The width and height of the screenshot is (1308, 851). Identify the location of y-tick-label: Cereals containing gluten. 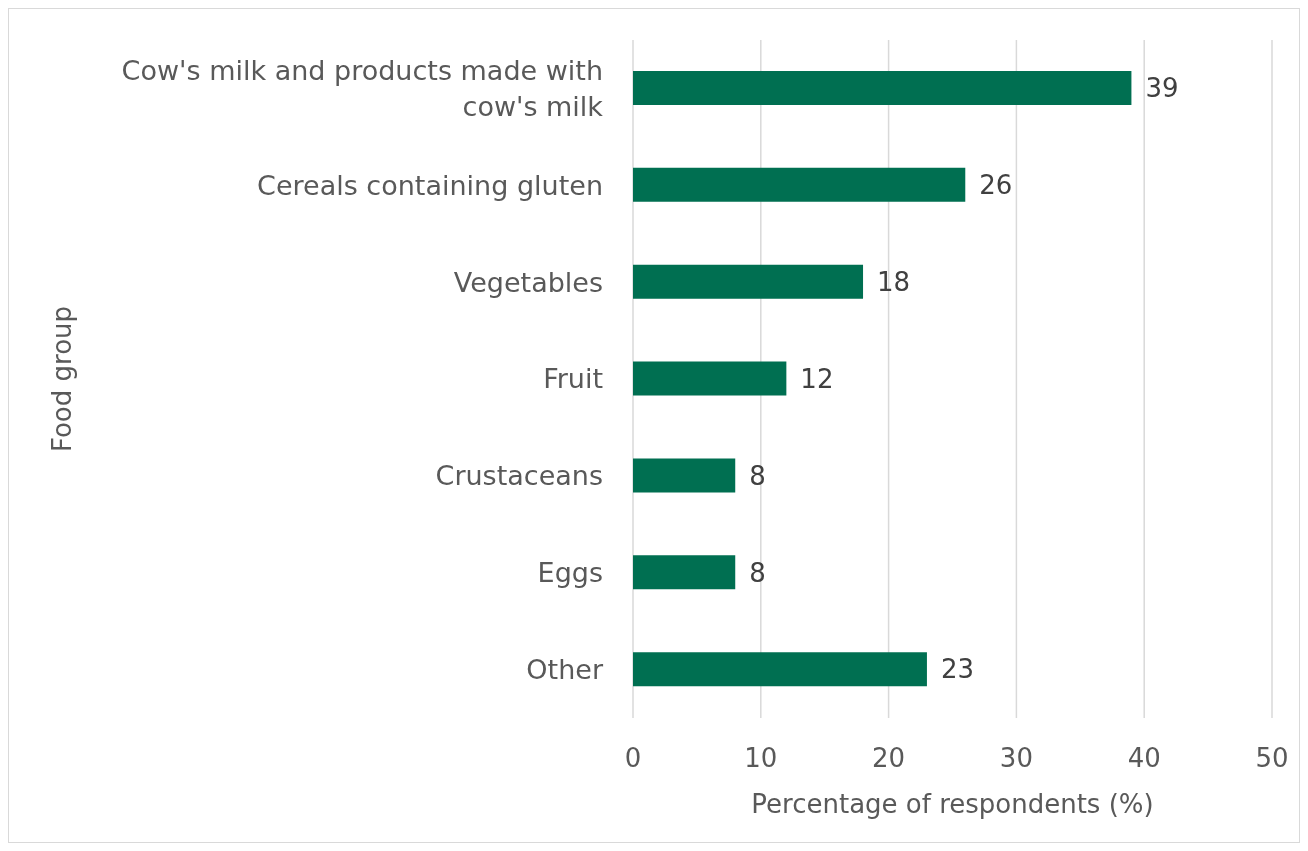
(430, 185).